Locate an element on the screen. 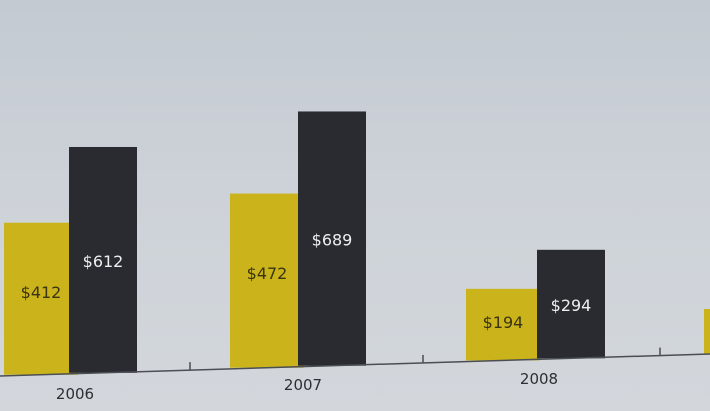 Image resolution: width=710 pixels, height=411 pixels. x-axis-line is located at coordinates (355, 365).